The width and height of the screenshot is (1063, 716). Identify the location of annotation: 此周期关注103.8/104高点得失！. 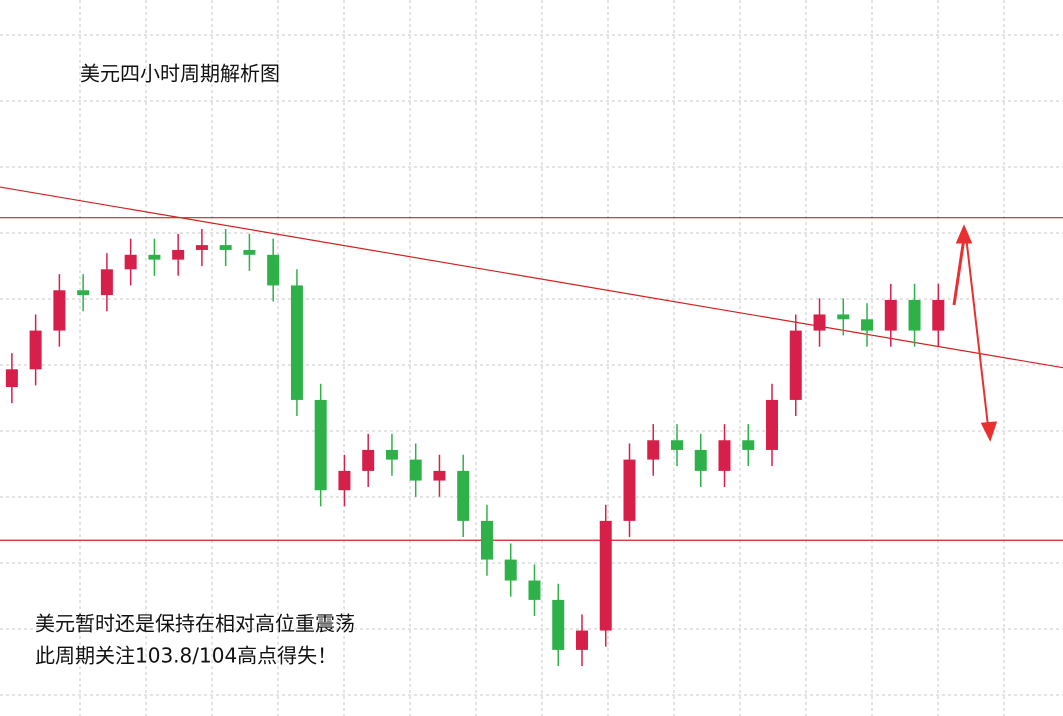
(186, 656).